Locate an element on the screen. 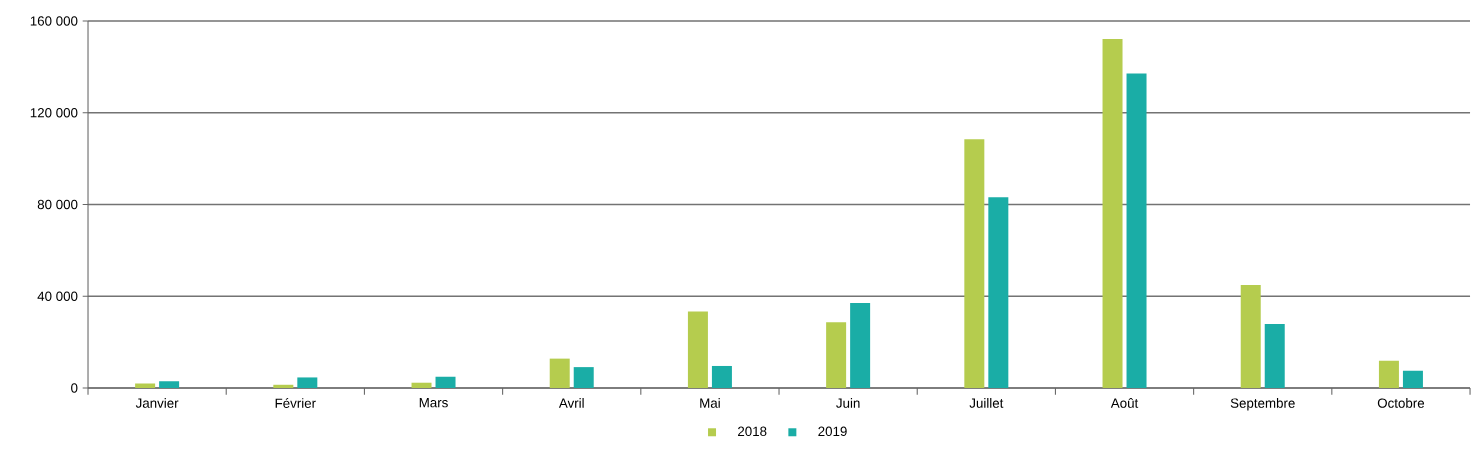  x-tick-label: Avril is located at coordinates (571, 403).